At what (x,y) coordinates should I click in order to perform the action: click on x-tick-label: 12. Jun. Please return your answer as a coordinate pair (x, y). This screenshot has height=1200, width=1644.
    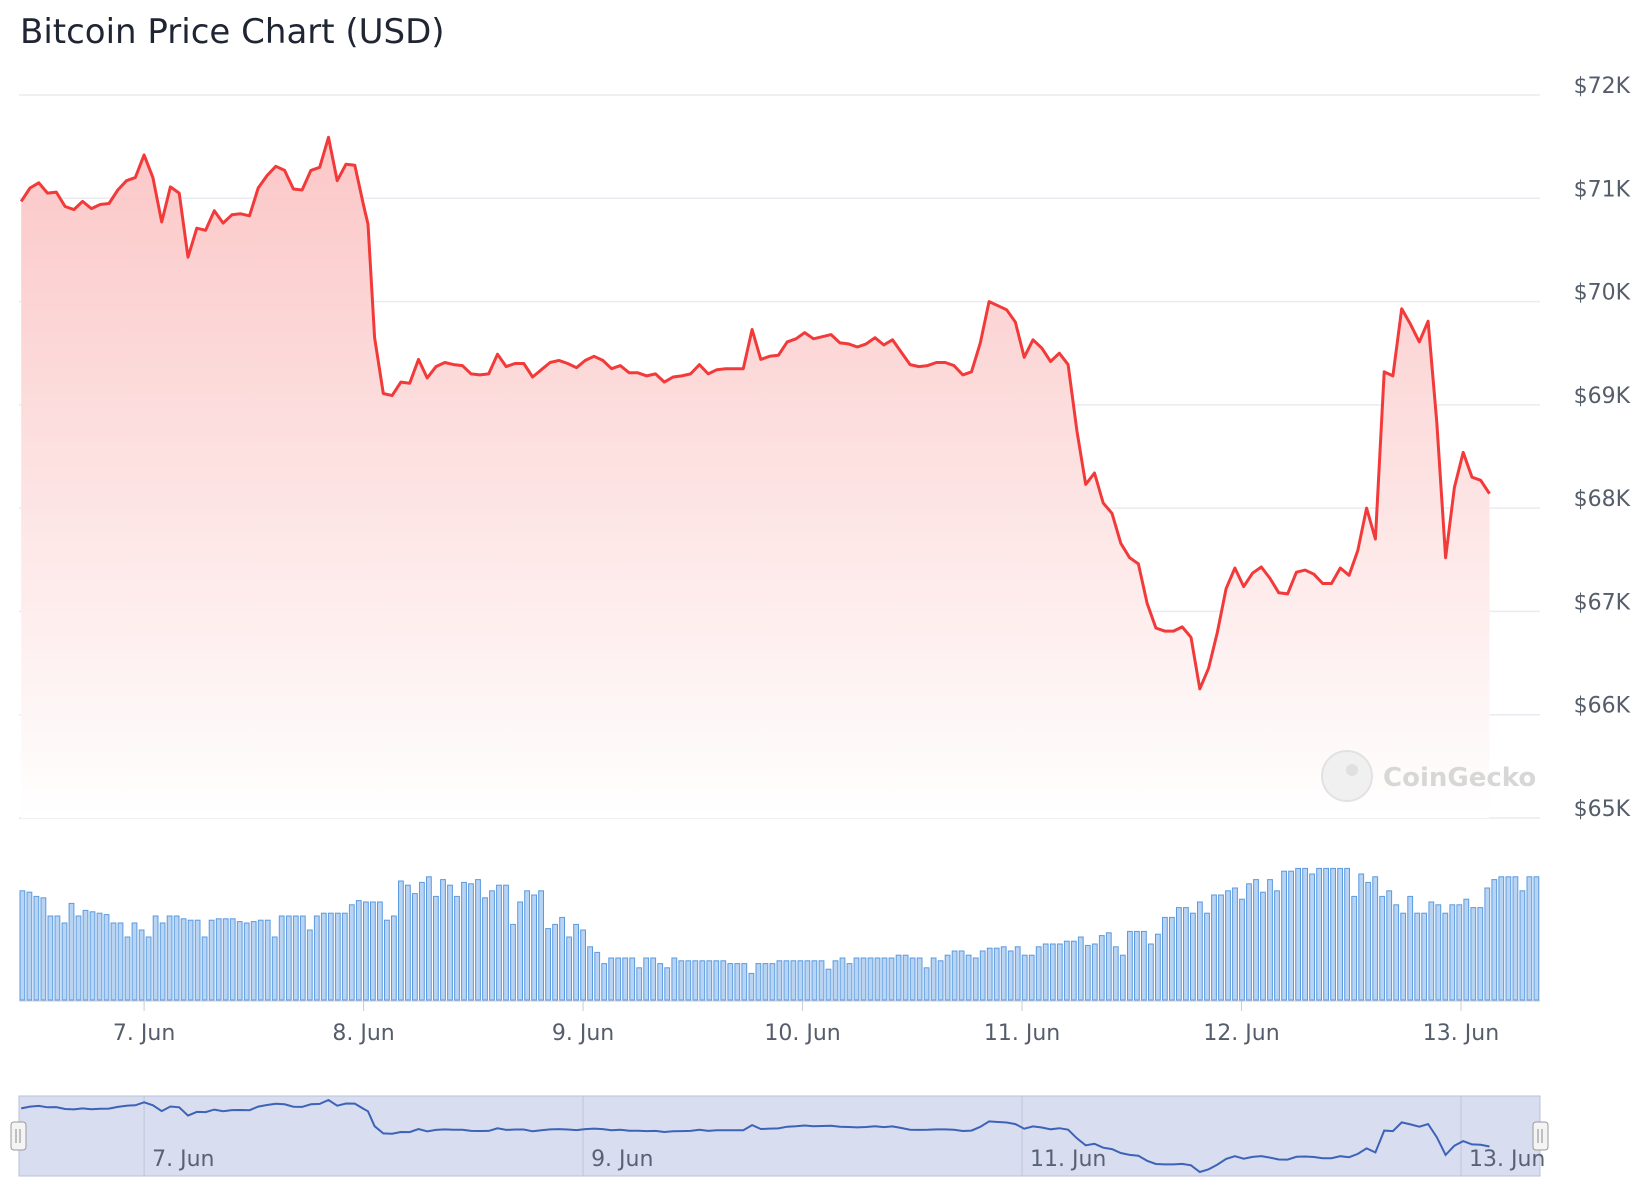
    Looking at the image, I should click on (1241, 1033).